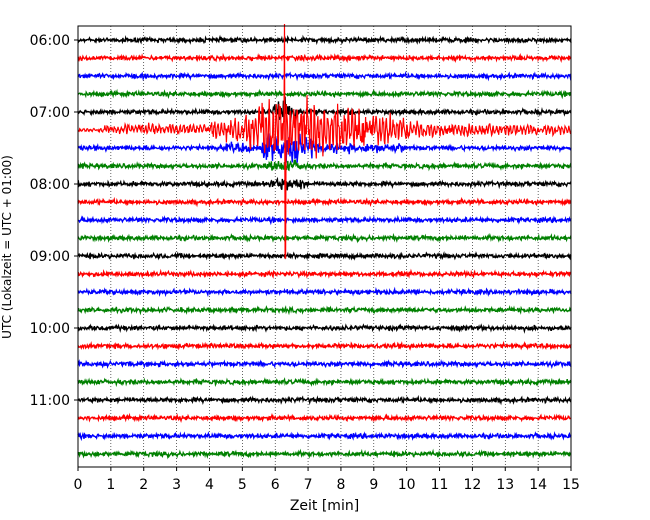  I want to click on y-tick-label: 08:00, so click(50, 185).